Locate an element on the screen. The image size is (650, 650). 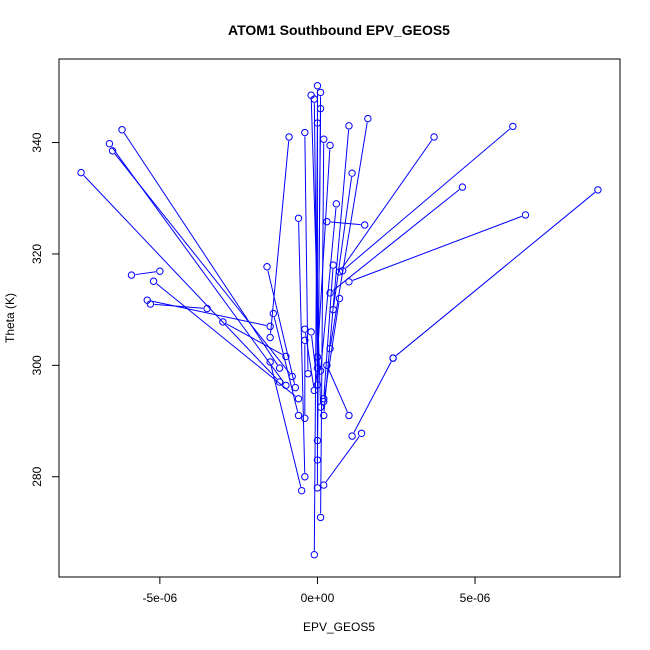
y-tick-label: 280 is located at coordinates (37, 476).